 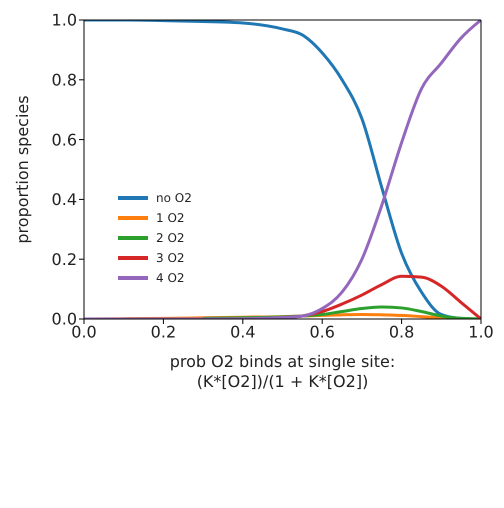 I want to click on y-axis-title: proportion species, so click(x=22, y=169).